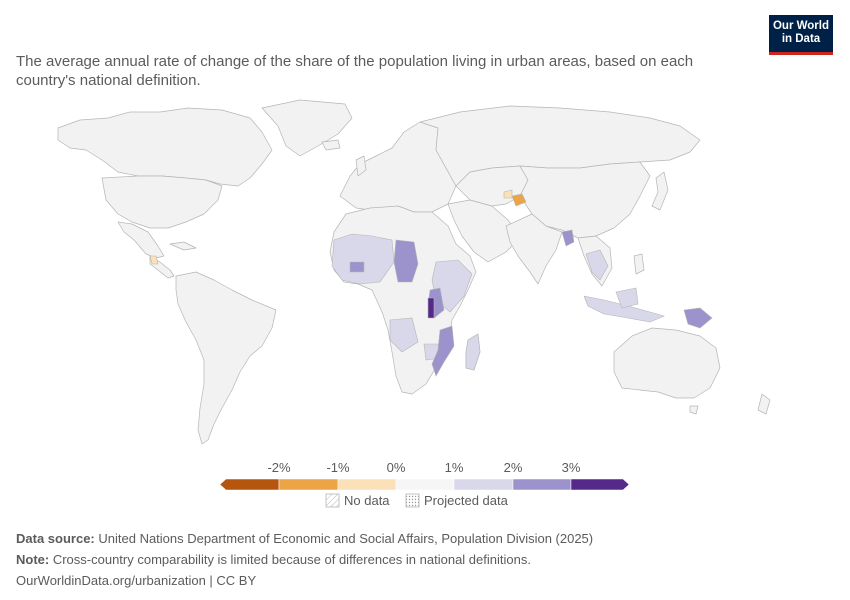 The height and width of the screenshot is (600, 850). Describe the element at coordinates (396, 467) in the screenshot. I see `legend-tick-3: 0%` at that location.